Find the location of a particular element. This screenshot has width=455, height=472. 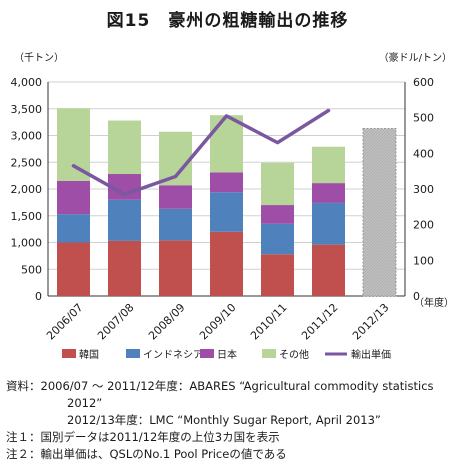

legend-label: インドネシア is located at coordinates (173, 355).